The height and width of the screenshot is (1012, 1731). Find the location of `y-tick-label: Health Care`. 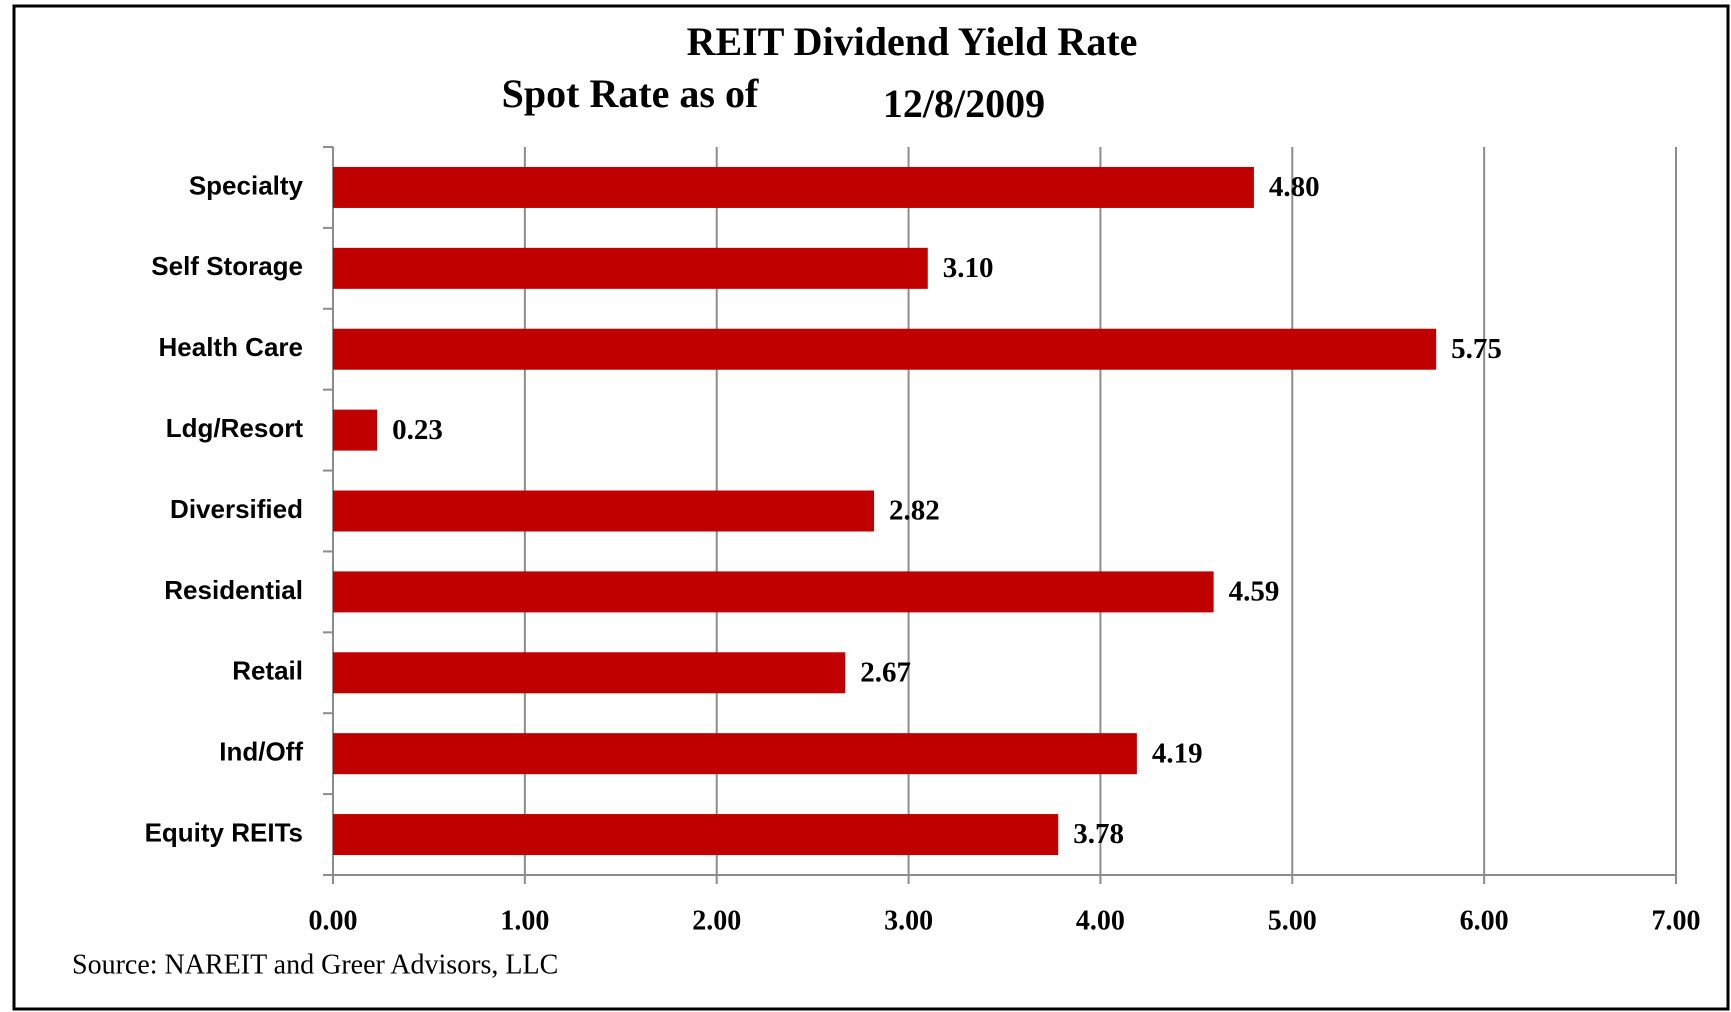

y-tick-label: Health Care is located at coordinates (231, 347).